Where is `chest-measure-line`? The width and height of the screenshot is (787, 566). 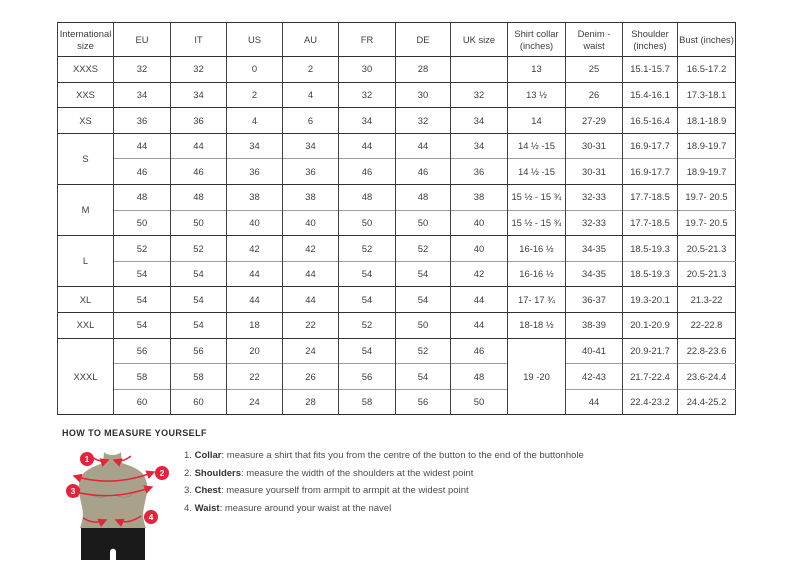
chest-measure-line is located at coordinates (112, 491).